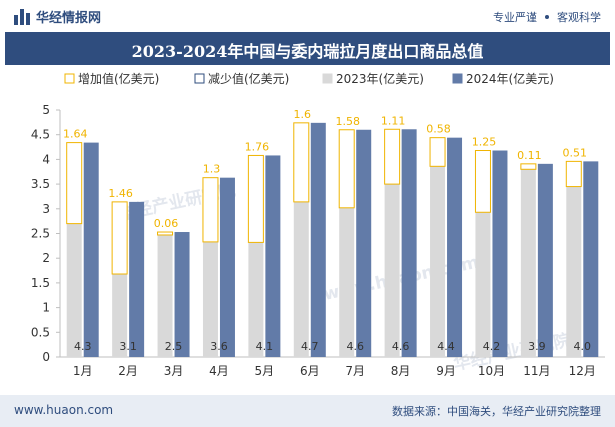  I want to click on legend-label: 增加值(亿美元), so click(118, 78).